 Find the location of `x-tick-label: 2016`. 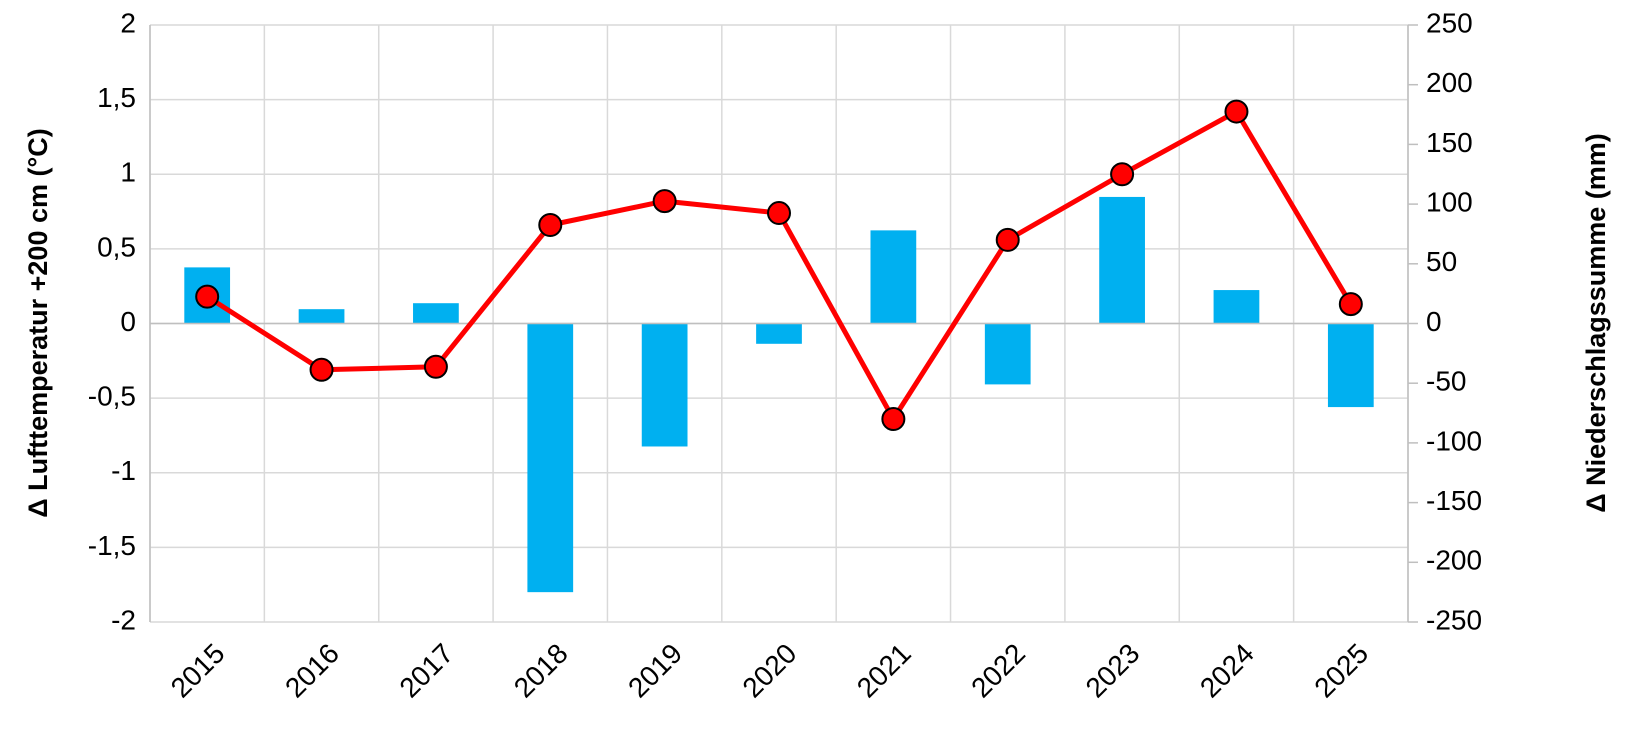

x-tick-label: 2016 is located at coordinates (312, 671).